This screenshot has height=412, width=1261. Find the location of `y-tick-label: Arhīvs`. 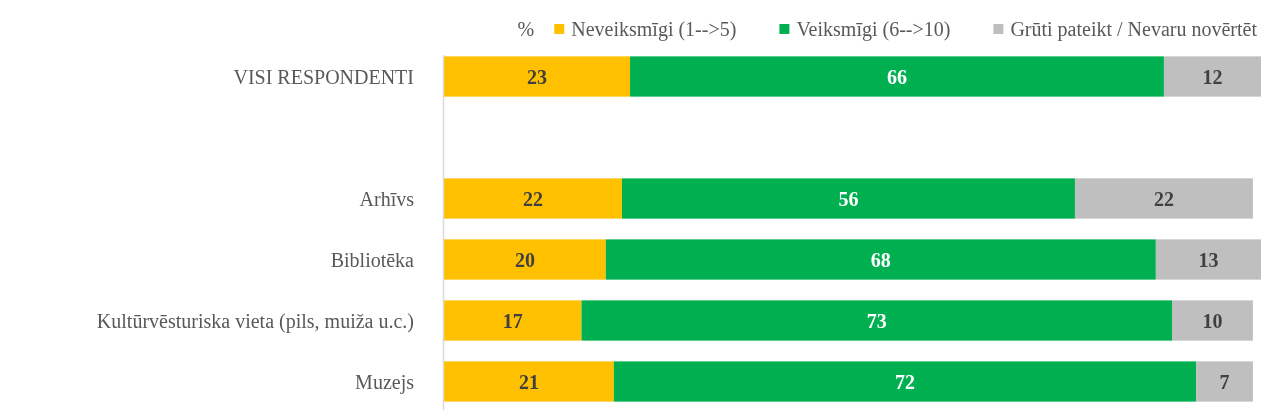

y-tick-label: Arhīvs is located at coordinates (387, 198).